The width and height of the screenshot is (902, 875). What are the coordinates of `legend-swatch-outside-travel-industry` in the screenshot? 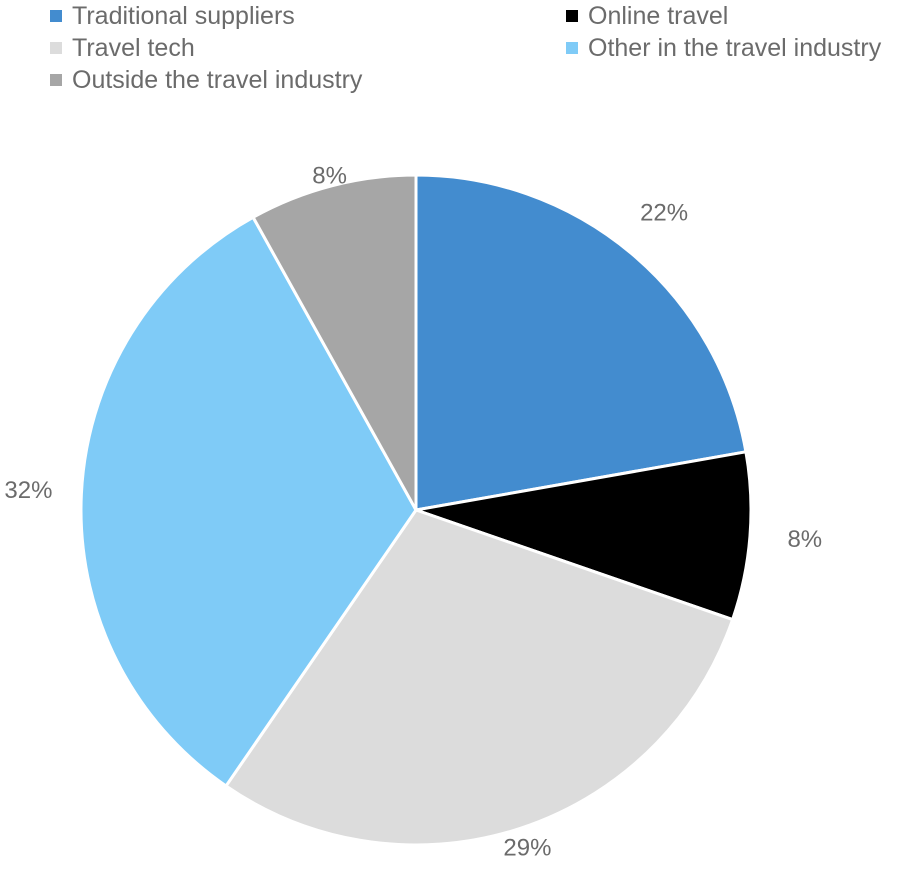 It's located at (56, 80).